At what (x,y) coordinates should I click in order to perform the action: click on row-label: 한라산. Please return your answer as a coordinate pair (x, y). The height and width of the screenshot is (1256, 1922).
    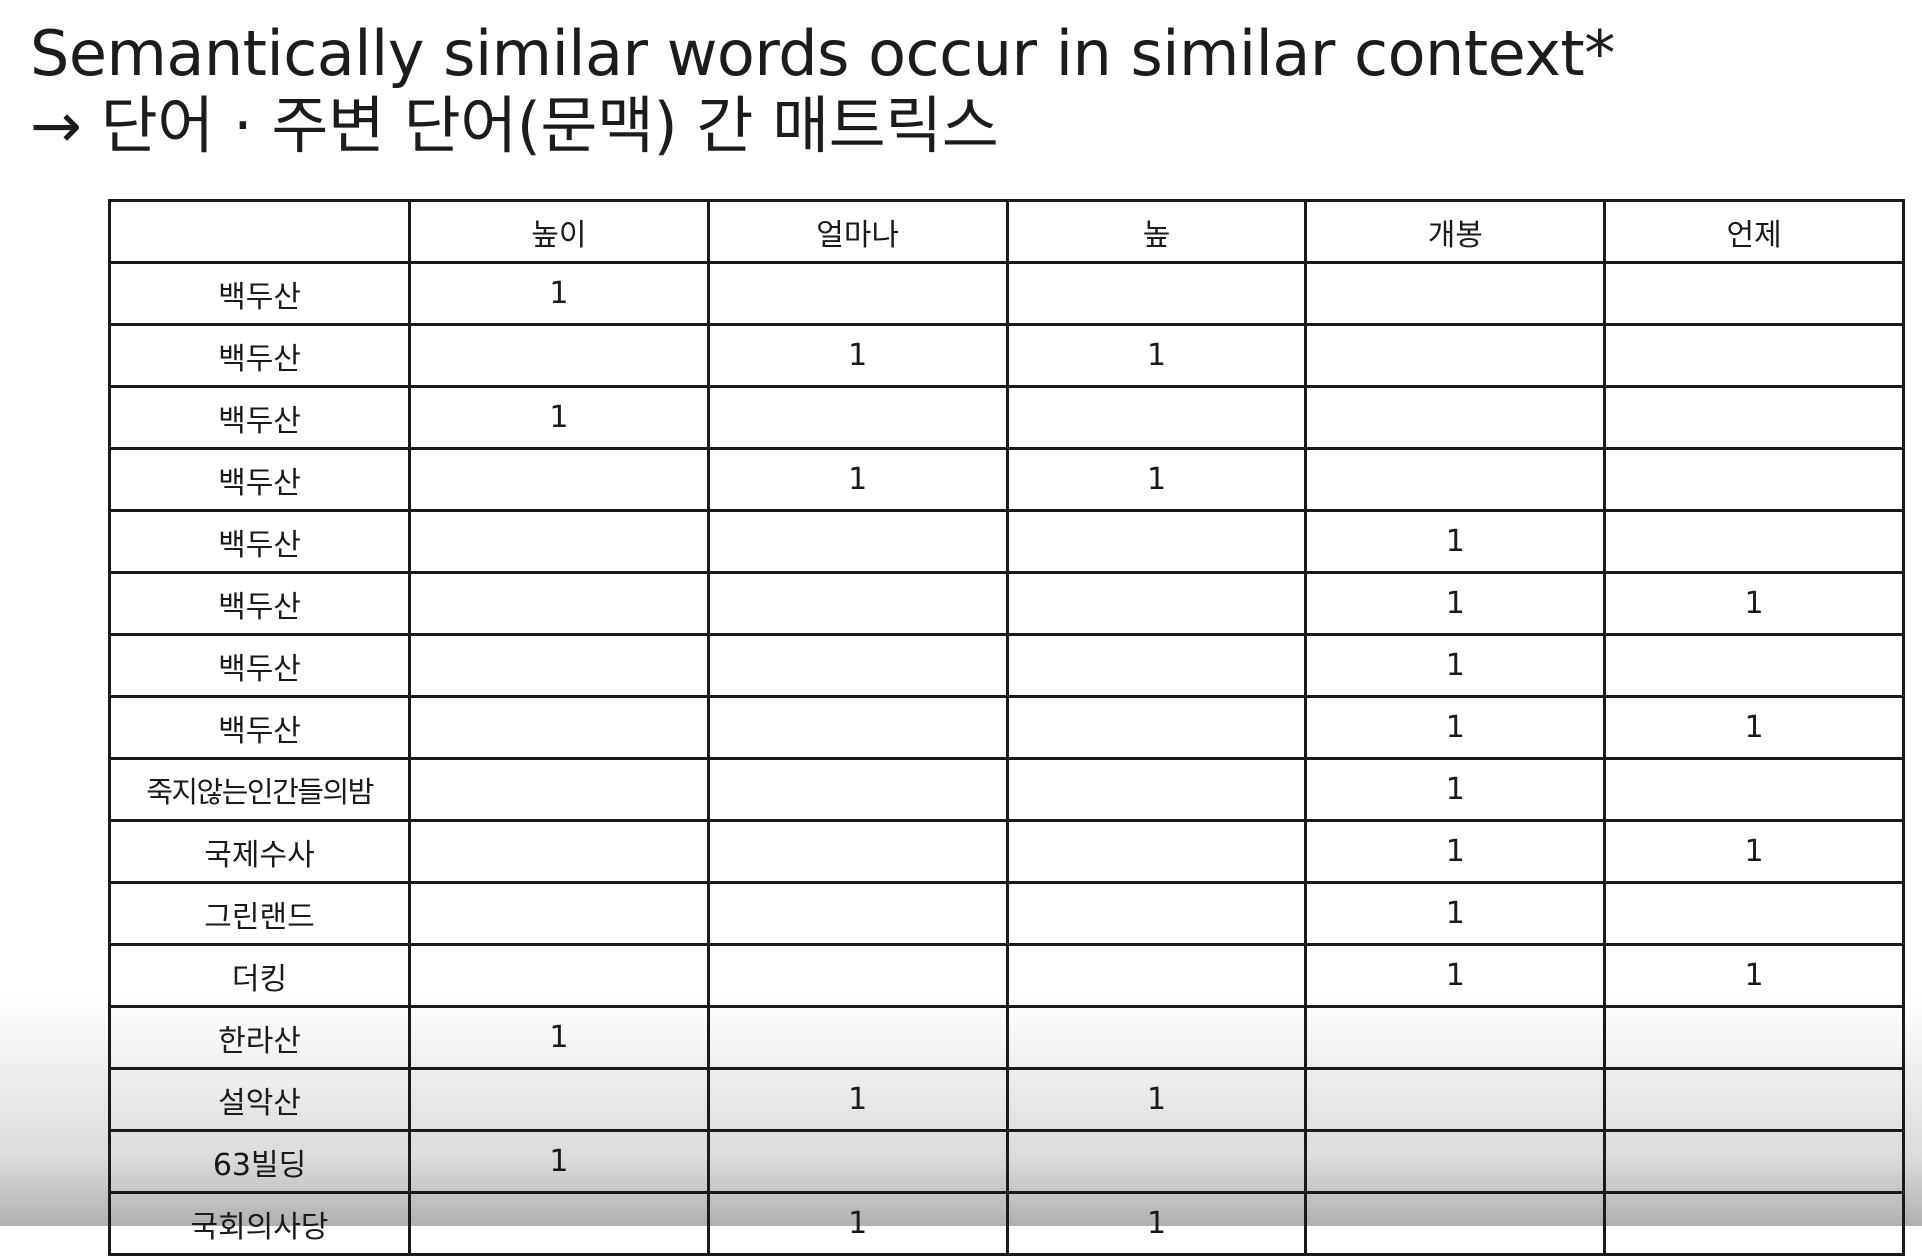
    Looking at the image, I should click on (259, 1037).